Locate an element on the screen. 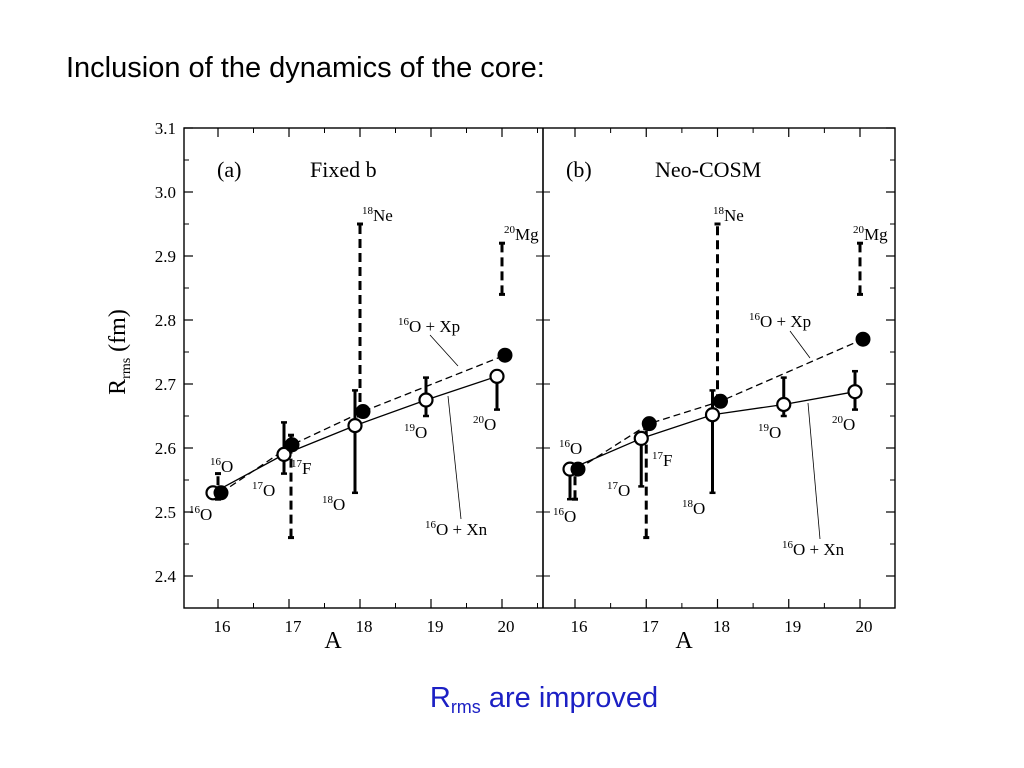 This screenshot has width=1024, height=768. y-axis-label-main: R is located at coordinates (118, 387).